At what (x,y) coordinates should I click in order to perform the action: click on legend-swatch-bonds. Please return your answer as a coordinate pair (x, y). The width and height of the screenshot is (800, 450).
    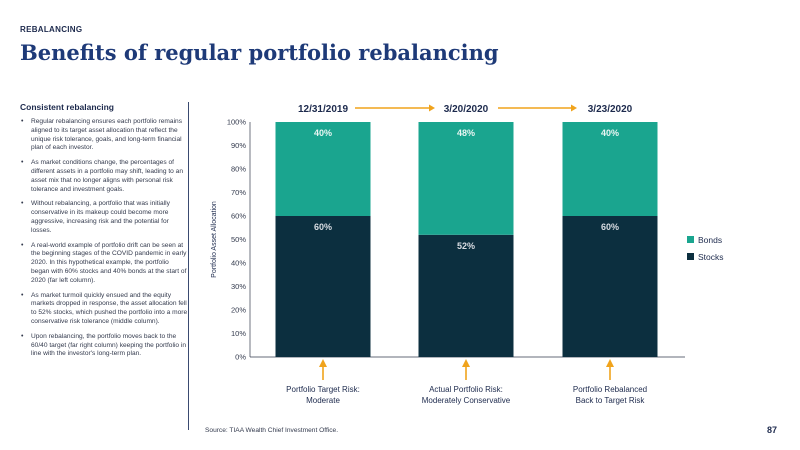
    Looking at the image, I should click on (690, 239).